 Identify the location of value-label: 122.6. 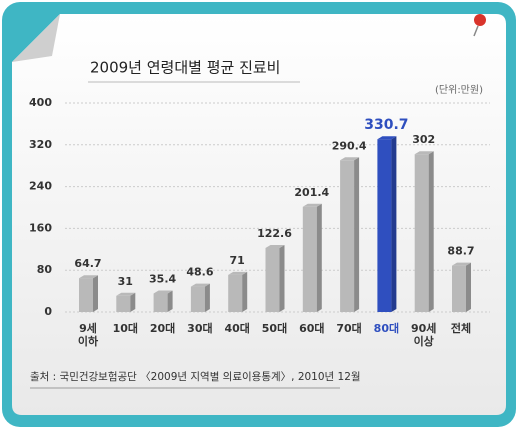
(274, 233).